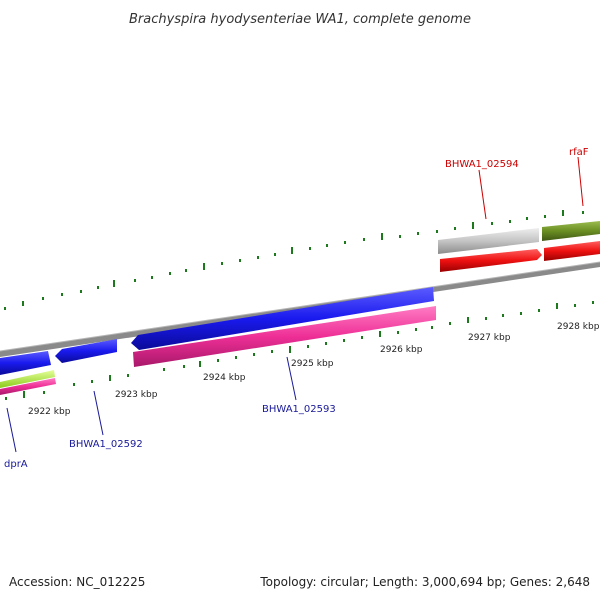 This screenshot has height=600, width=600. Describe the element at coordinates (312, 364) in the screenshot. I see `scale-label-2925: 2925 kbp` at that location.